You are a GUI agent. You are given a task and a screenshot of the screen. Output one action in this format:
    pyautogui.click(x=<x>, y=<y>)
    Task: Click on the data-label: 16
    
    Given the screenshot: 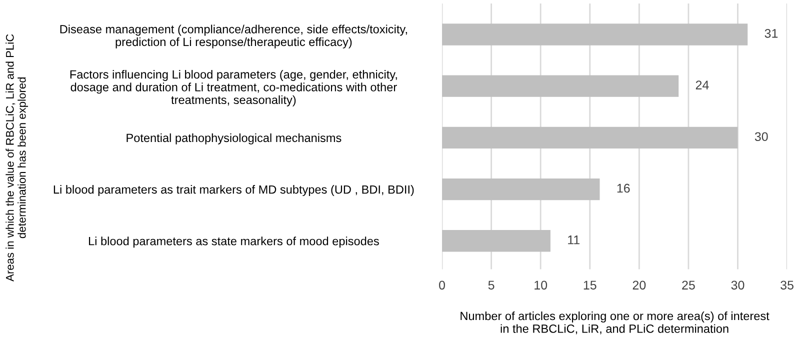 What is the action you would take?
    pyautogui.click(x=623, y=188)
    